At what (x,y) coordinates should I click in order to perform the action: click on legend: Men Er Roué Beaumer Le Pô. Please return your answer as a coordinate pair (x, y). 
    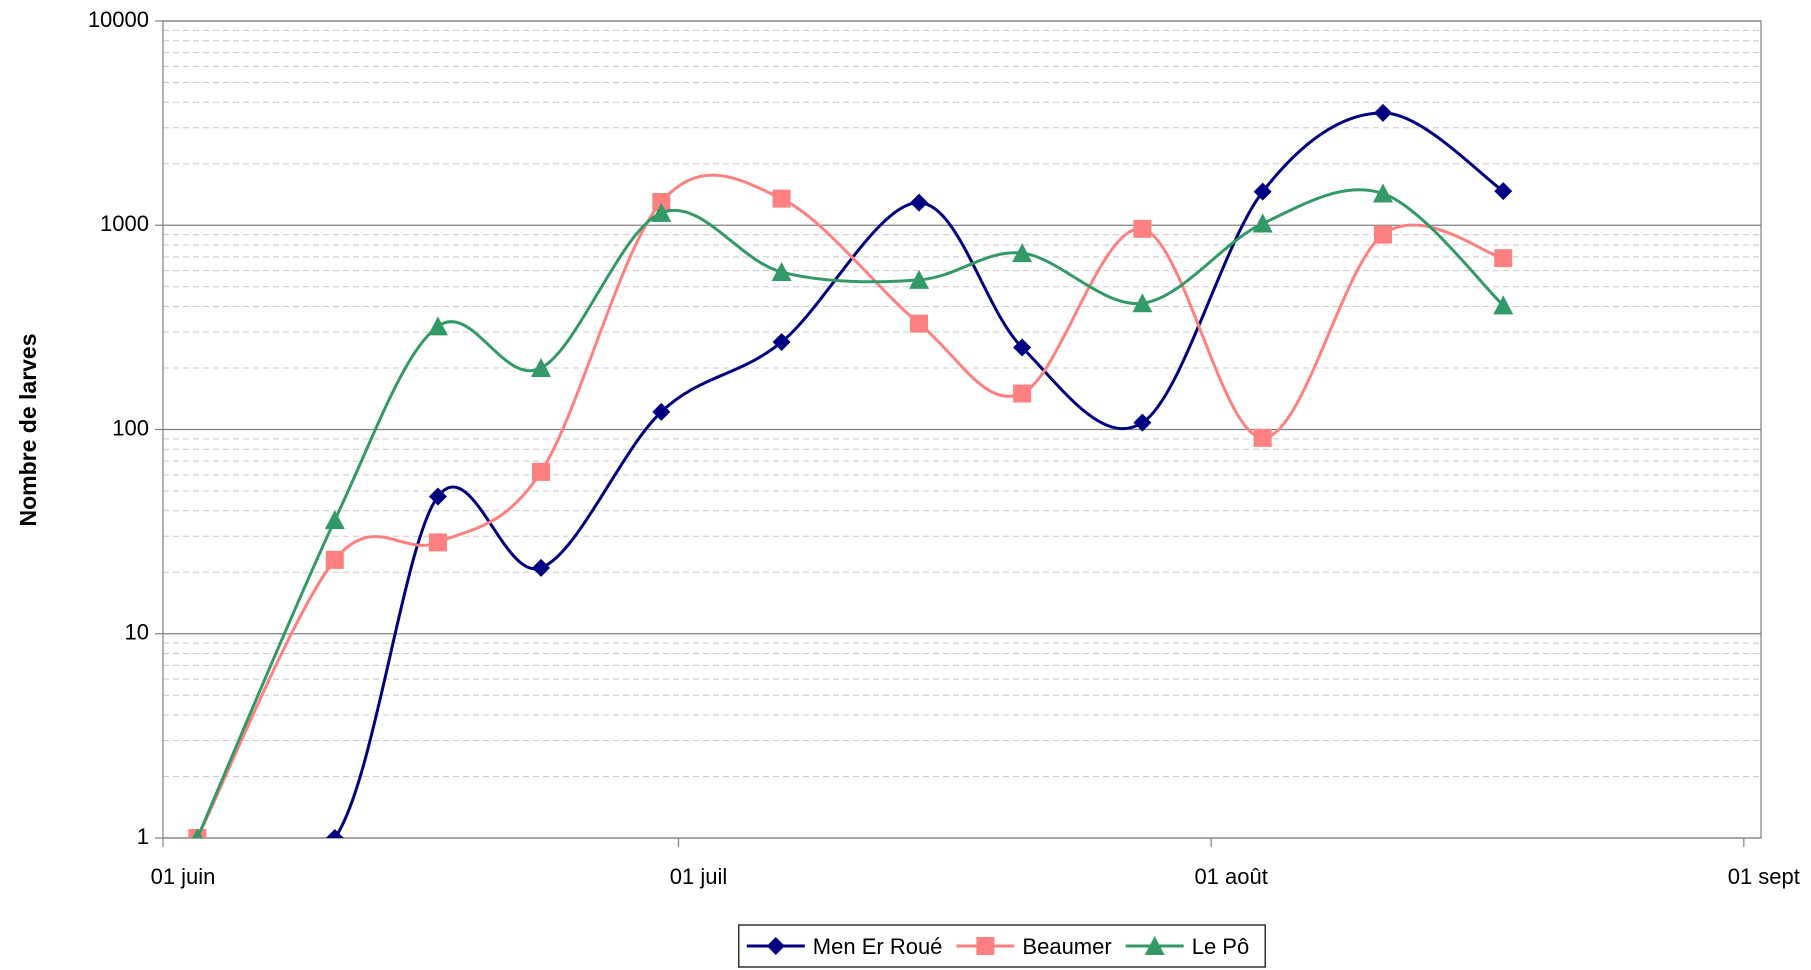
    Looking at the image, I should click on (1002, 946).